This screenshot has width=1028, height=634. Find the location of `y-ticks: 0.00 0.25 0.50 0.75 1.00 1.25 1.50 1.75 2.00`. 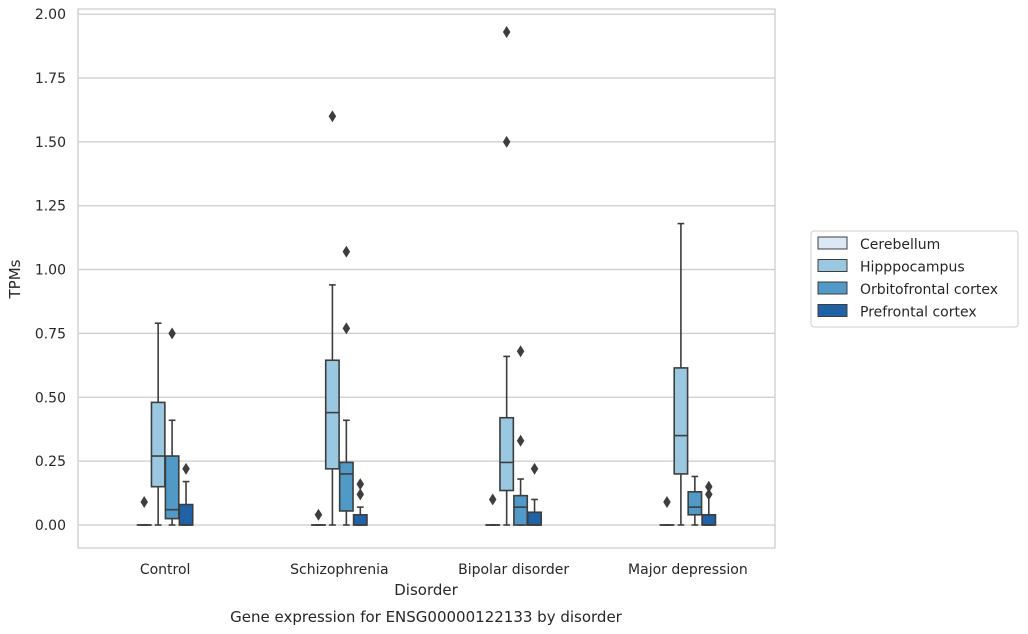

y-ticks: 0.00 0.25 0.50 0.75 1.00 1.25 1.50 1.75 2.00 is located at coordinates (50, 270).